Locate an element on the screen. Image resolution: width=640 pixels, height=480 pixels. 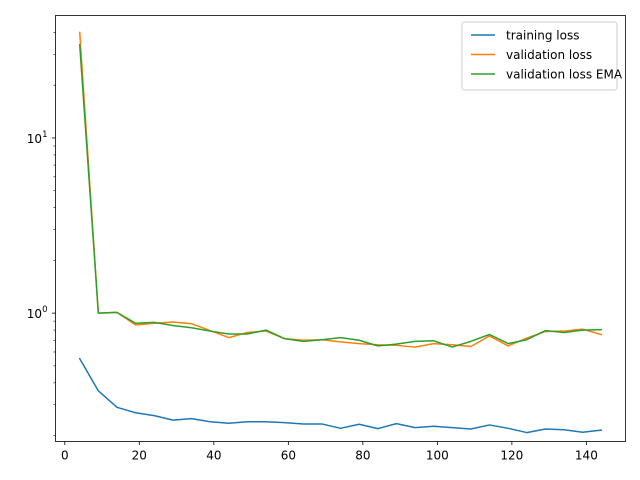
x-tick-label: 80 is located at coordinates (362, 456).